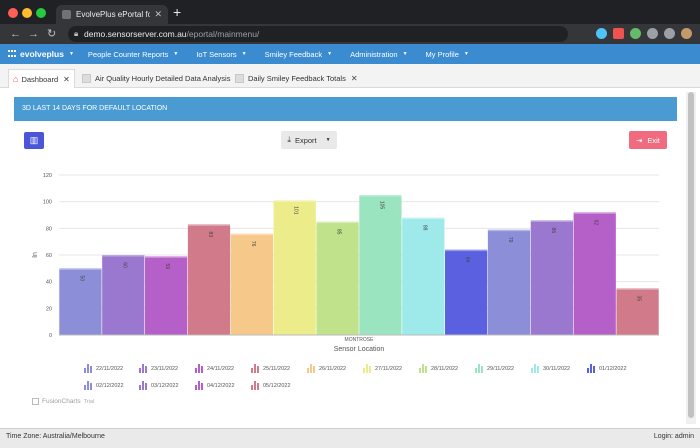 Image resolution: width=700 pixels, height=448 pixels. What do you see at coordinates (15, 34) in the screenshot?
I see `back-icon: ←` at bounding box center [15, 34].